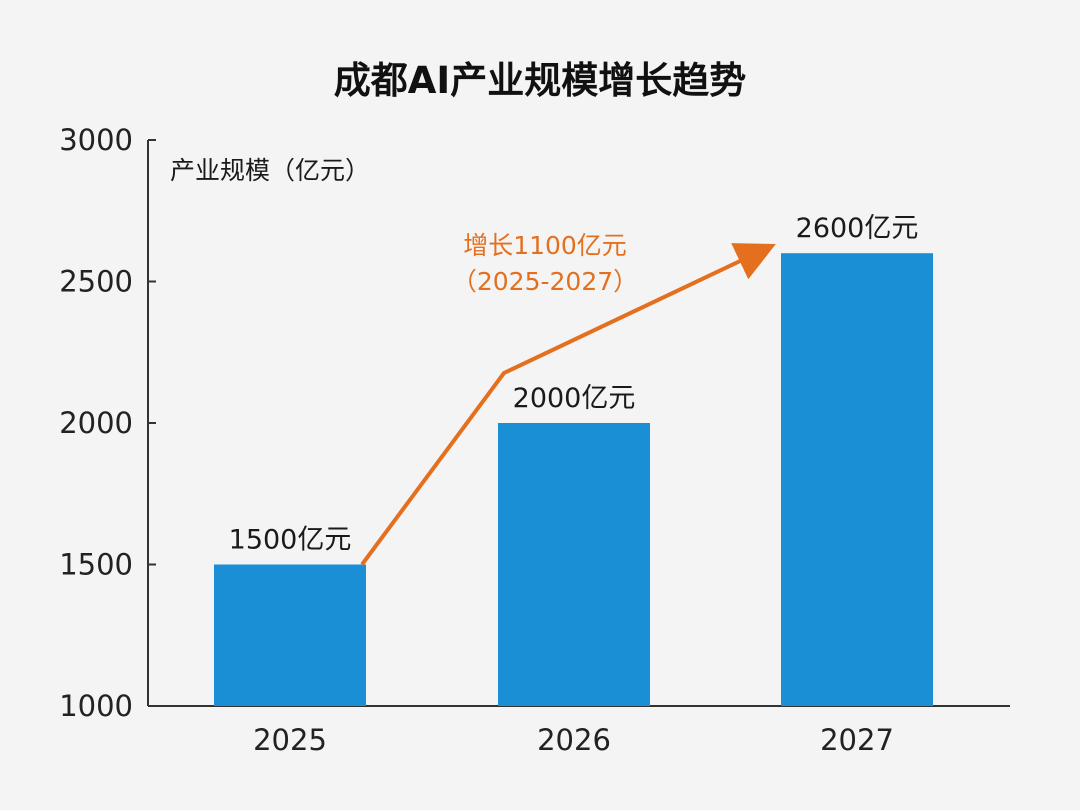 This screenshot has width=1080, height=810. I want to click on y-tick-label: 3000, so click(96, 140).